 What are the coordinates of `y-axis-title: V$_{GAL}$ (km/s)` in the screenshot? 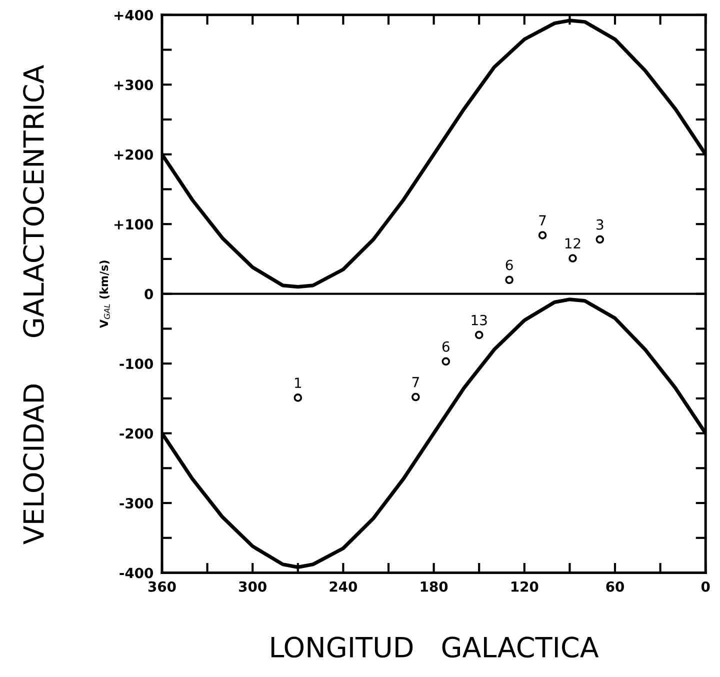 It's located at (105, 294).